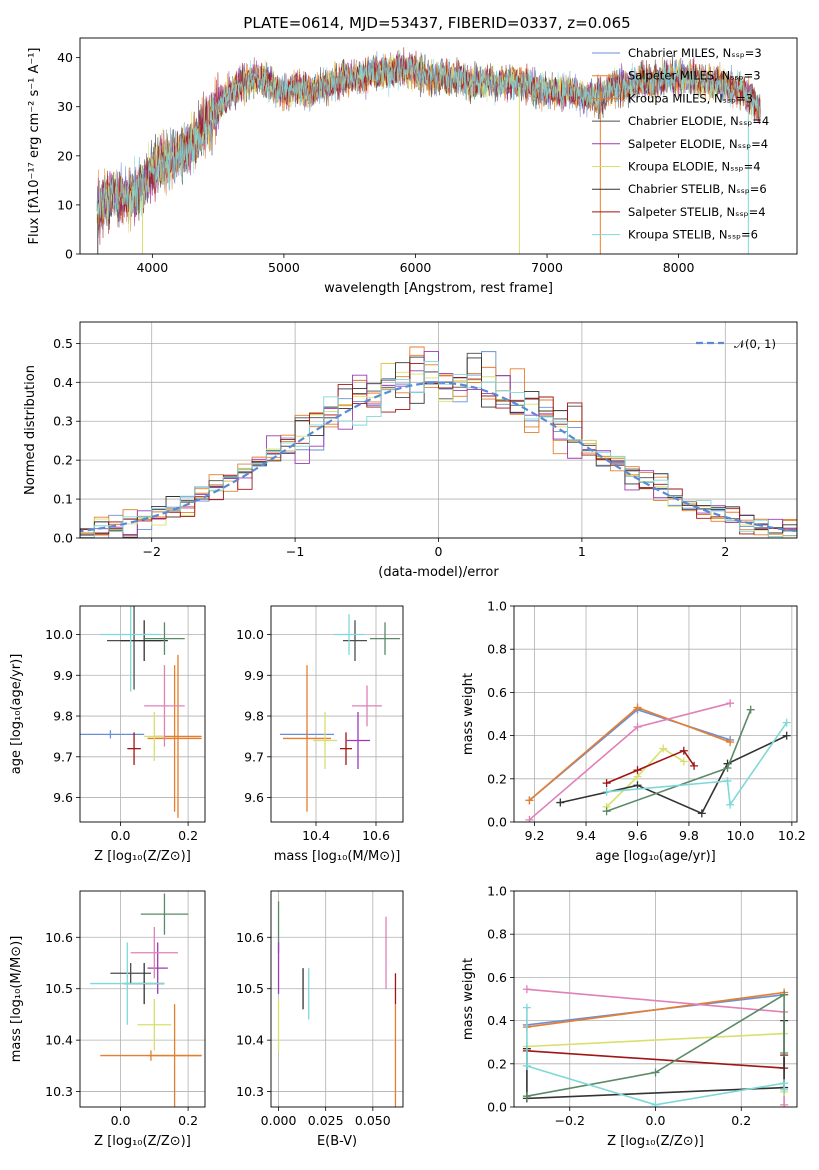 The image size is (819, 1170). What do you see at coordinates (497, 977) in the screenshot?
I see `y-tick-label: 0.6` at bounding box center [497, 977].